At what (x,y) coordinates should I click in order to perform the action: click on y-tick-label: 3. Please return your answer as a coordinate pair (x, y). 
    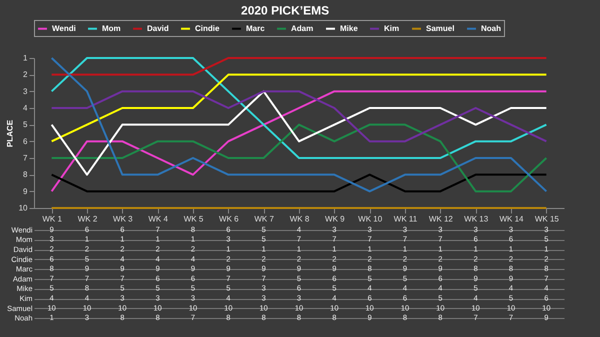
    Looking at the image, I should click on (25, 91).